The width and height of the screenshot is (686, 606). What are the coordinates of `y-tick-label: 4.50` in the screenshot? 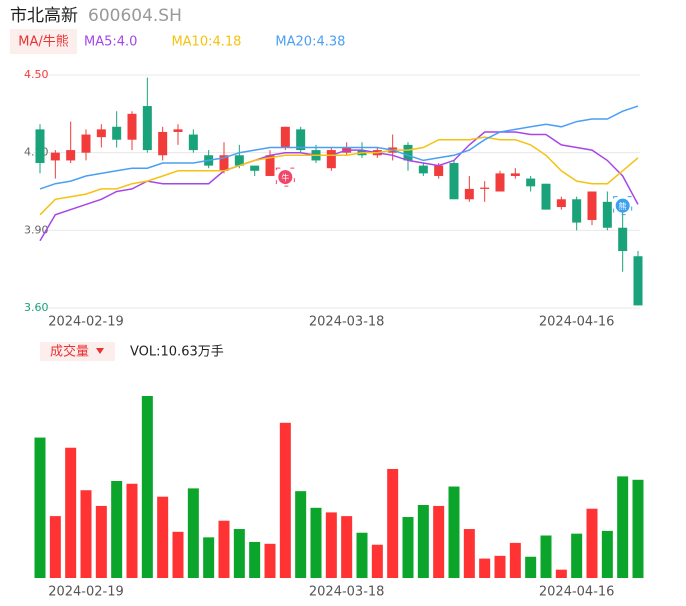 It's located at (36, 74).